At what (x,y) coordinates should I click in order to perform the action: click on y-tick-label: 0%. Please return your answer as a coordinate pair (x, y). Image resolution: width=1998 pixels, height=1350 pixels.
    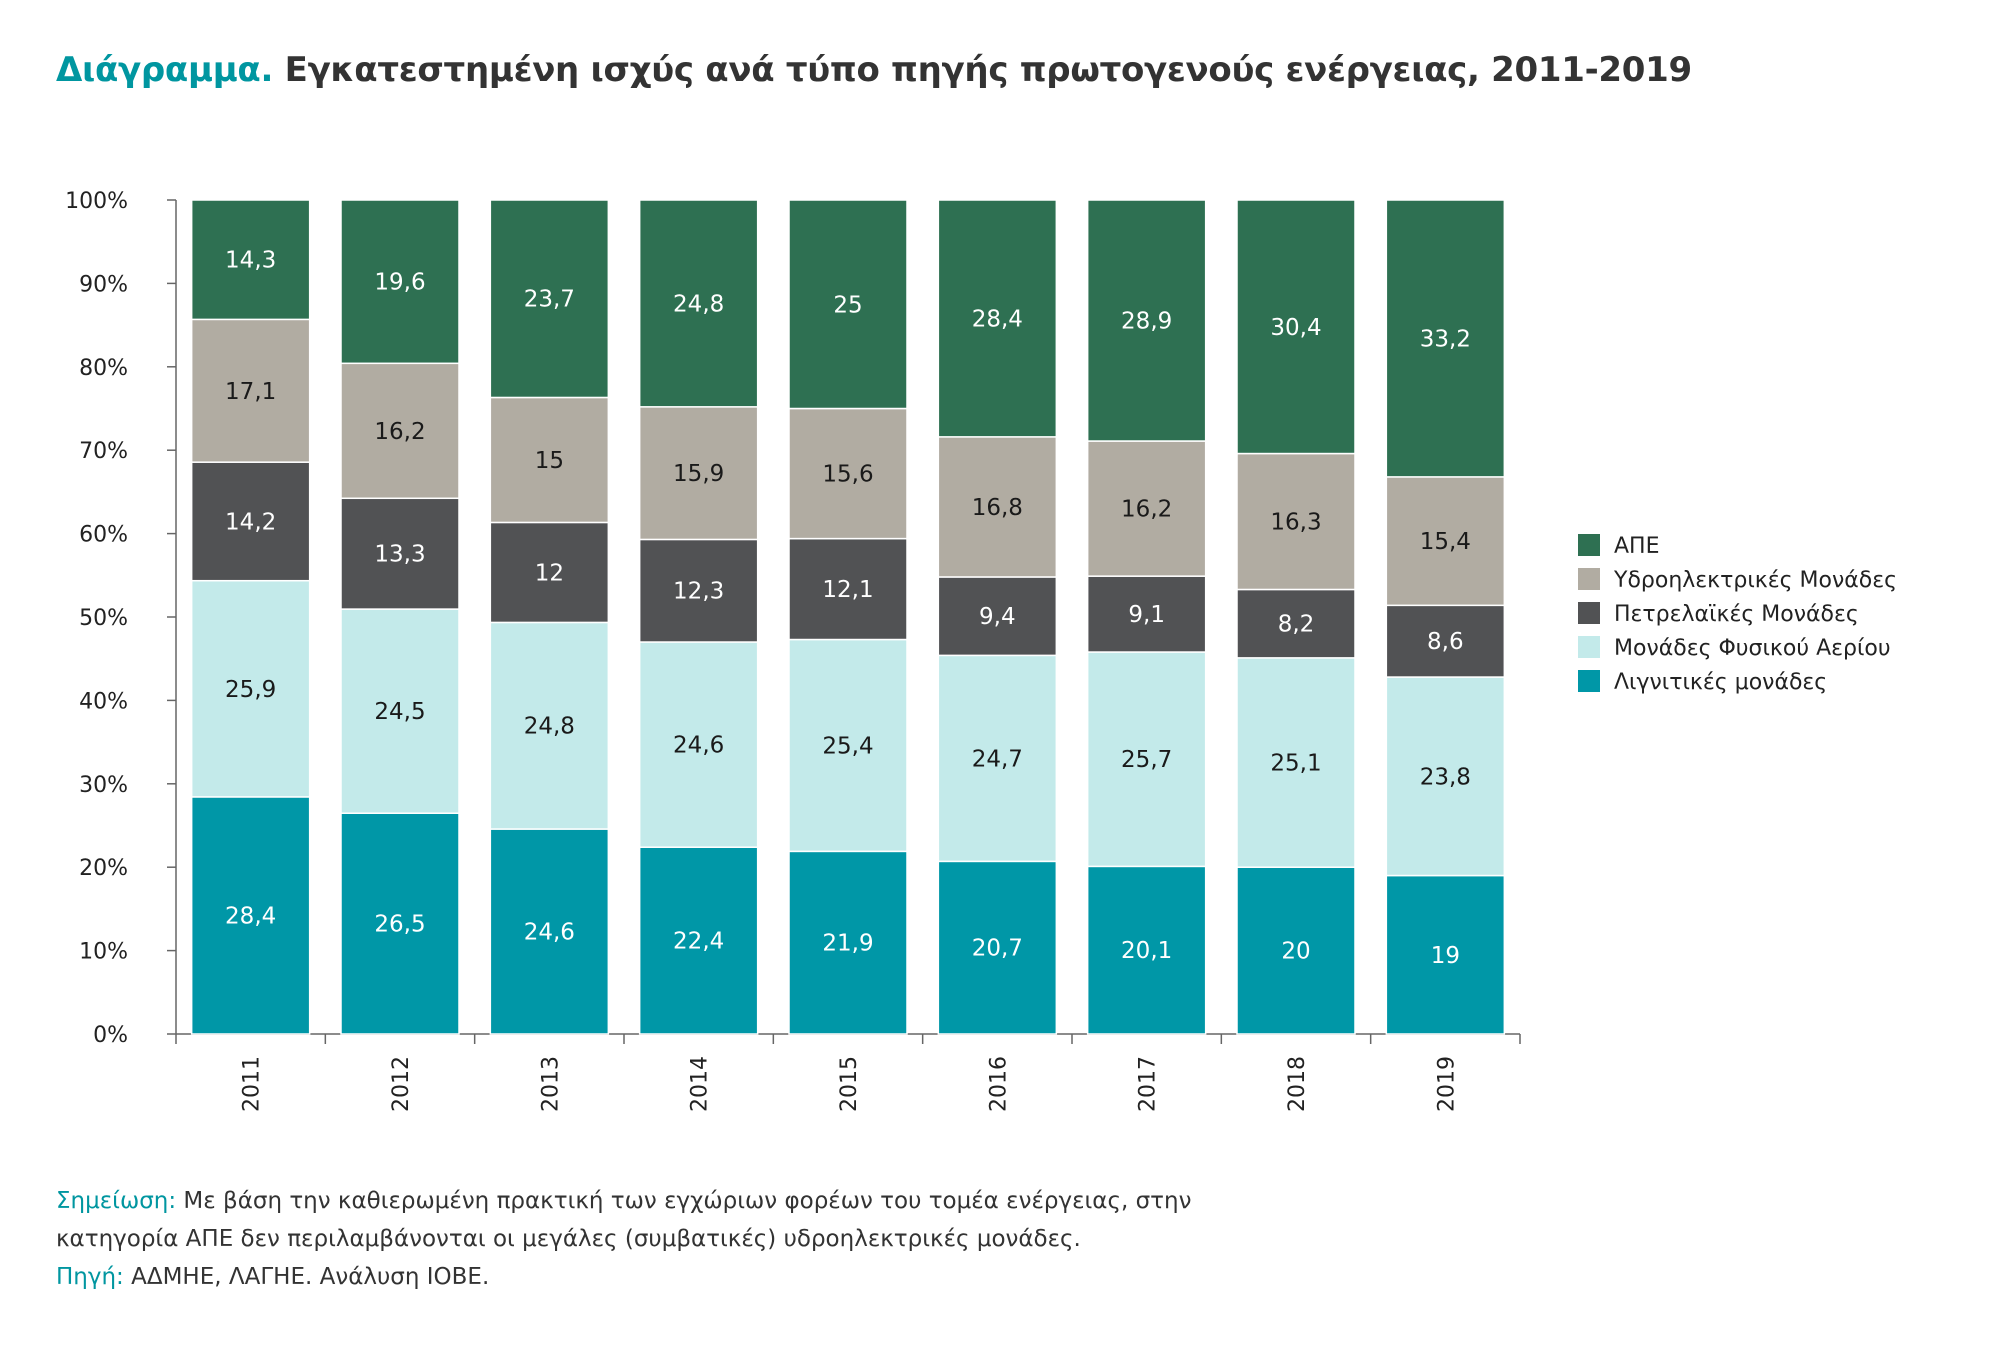
    Looking at the image, I should click on (110, 1035).